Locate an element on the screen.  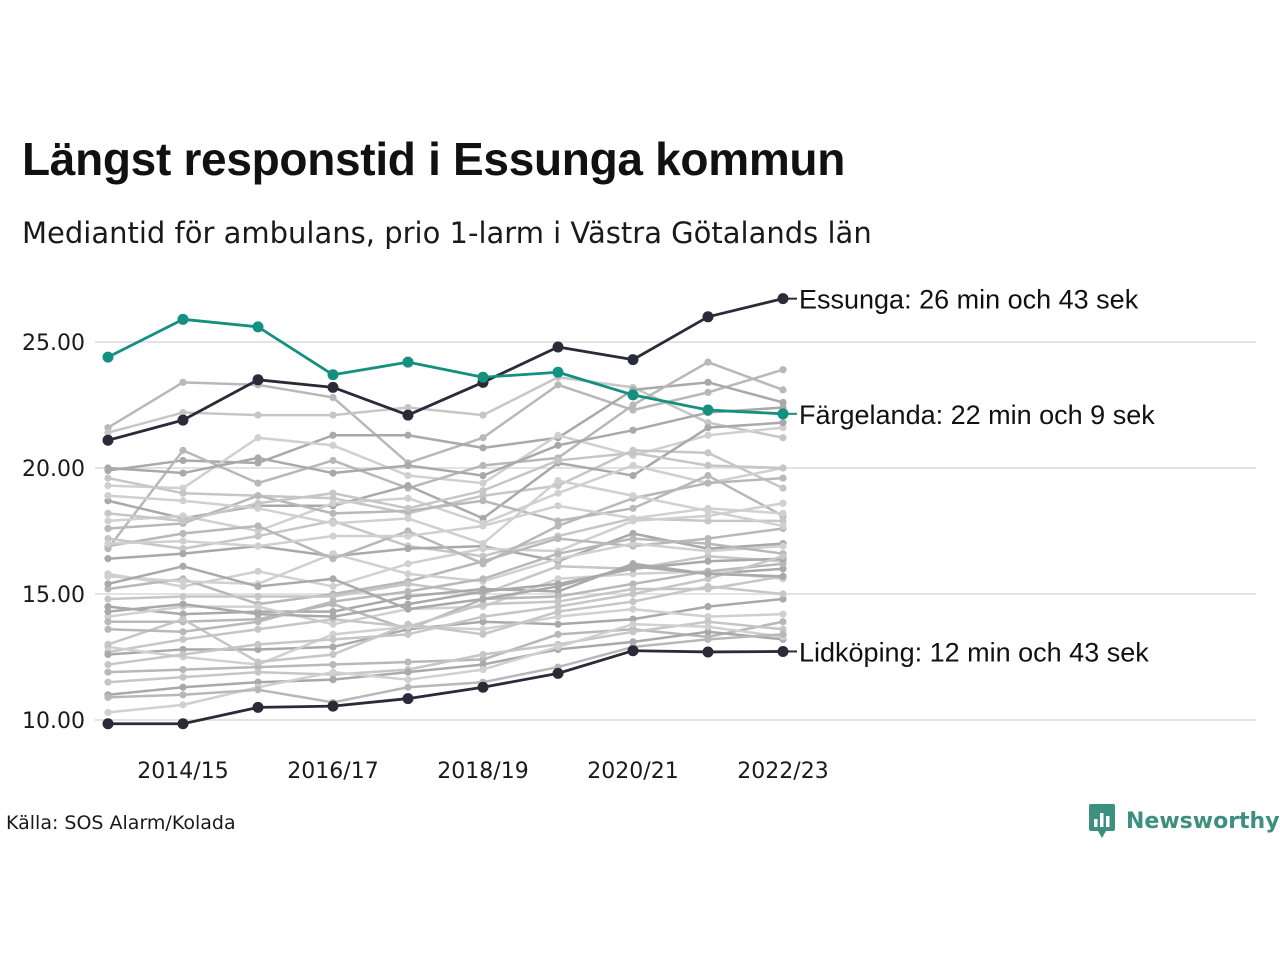
series-lidk-ping-point is located at coordinates (708, 652).